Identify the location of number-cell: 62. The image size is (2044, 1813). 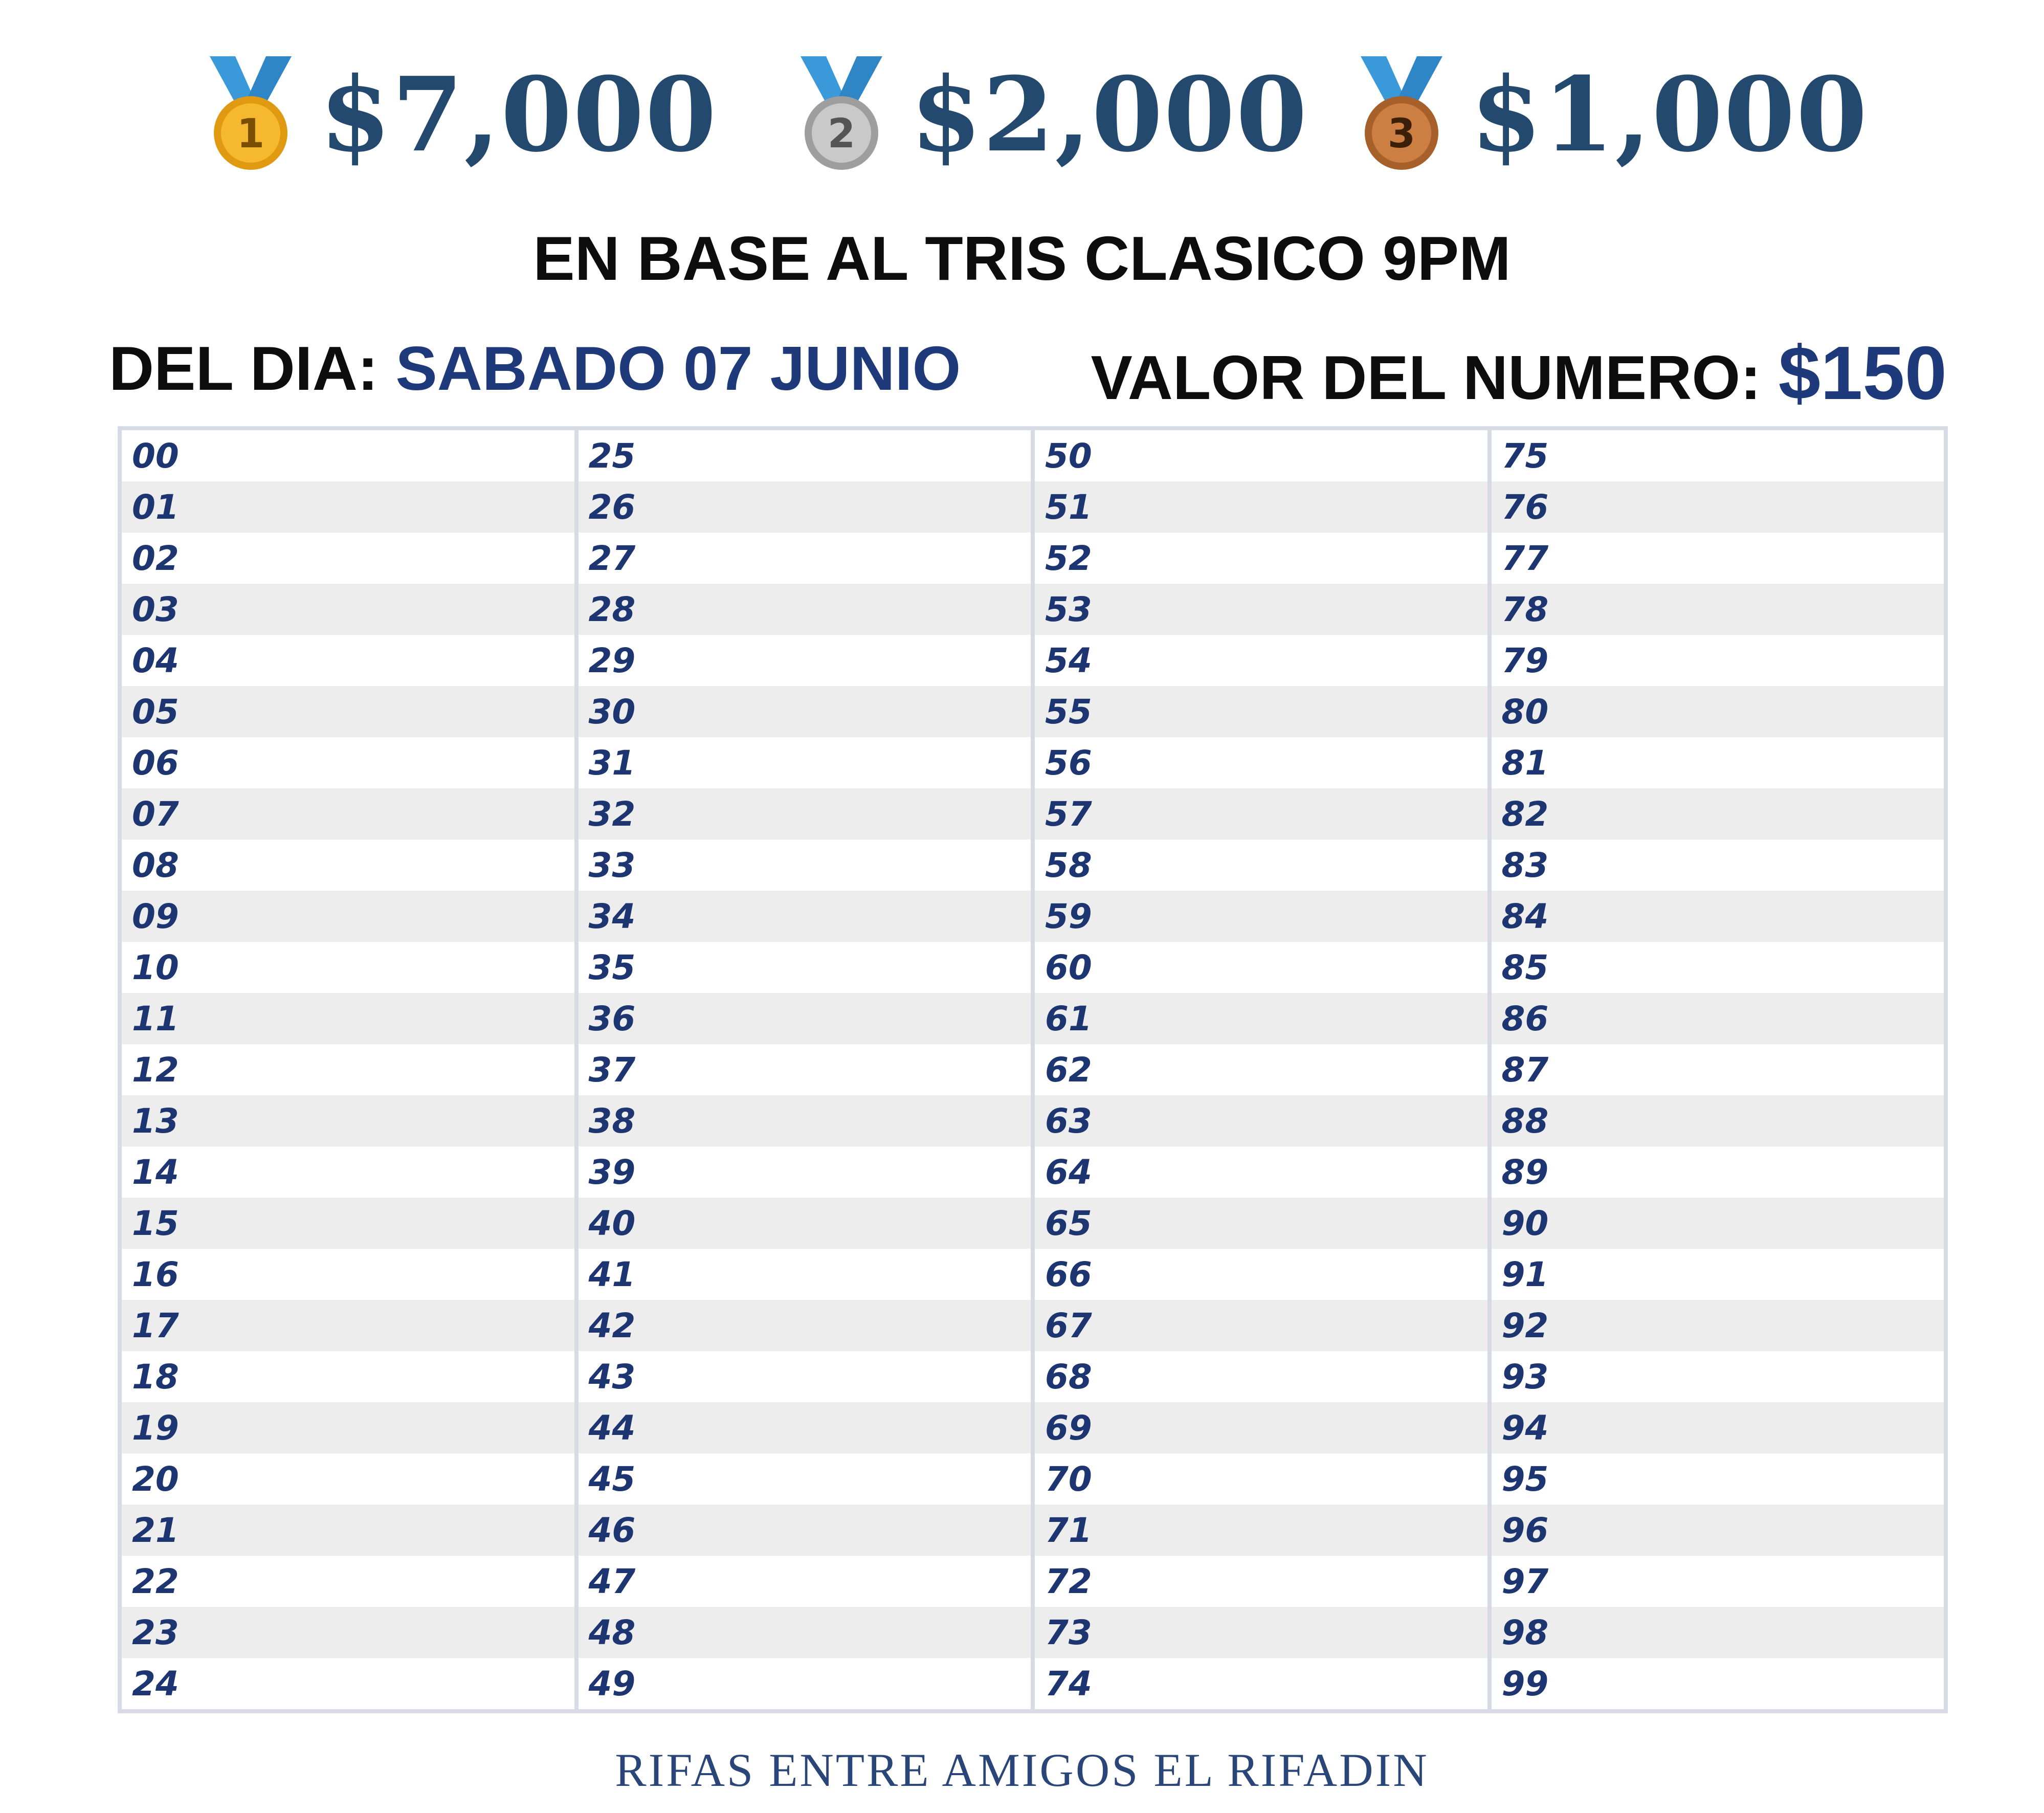
(1068, 1070).